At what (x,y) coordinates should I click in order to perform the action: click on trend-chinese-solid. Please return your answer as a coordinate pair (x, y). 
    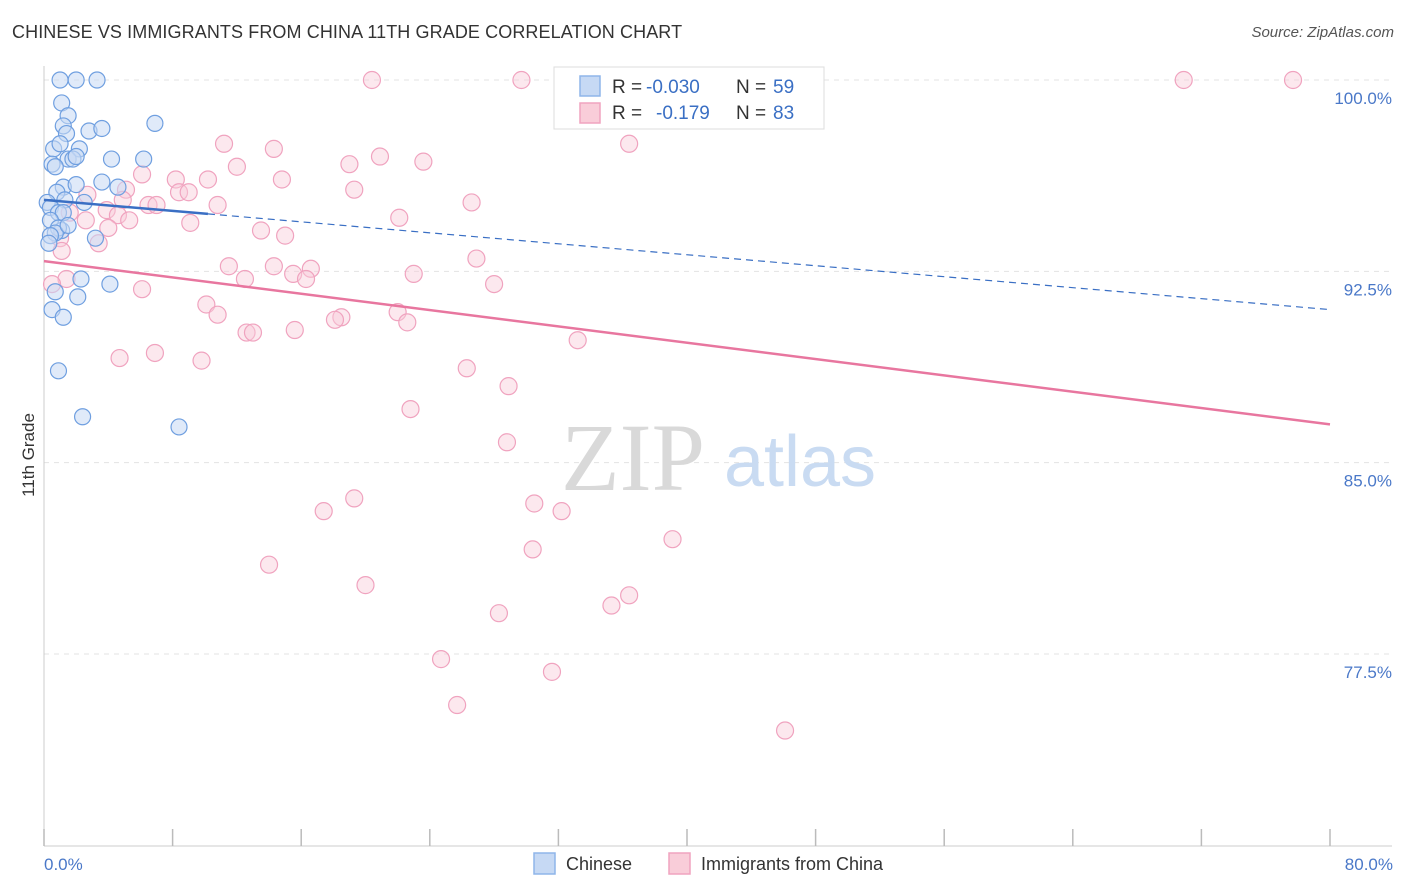
    Looking at the image, I should click on (126, 207).